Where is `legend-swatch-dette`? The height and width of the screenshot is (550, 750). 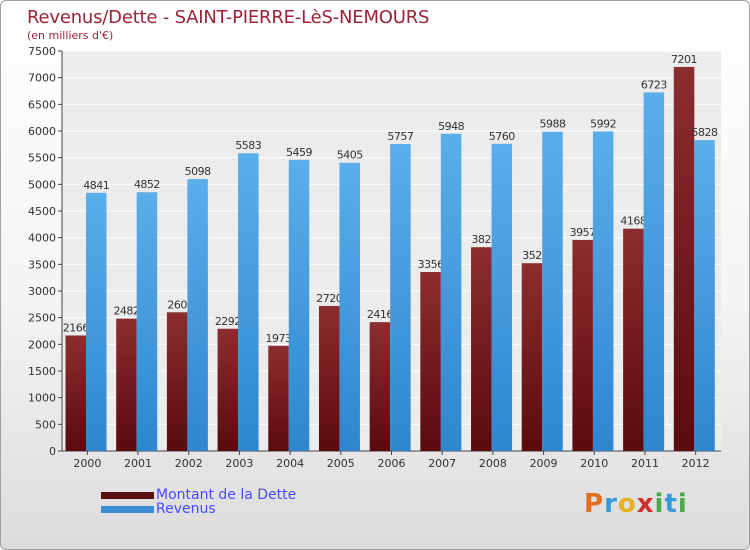
legend-swatch-dette is located at coordinates (127, 495).